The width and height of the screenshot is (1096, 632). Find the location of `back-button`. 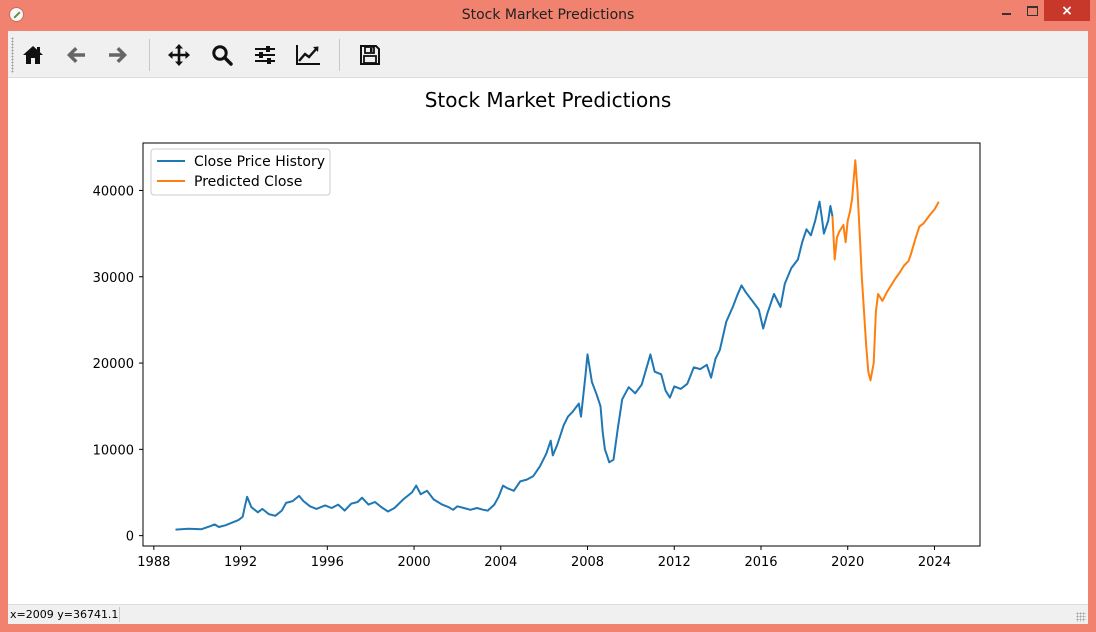

back-button is located at coordinates (76, 55).